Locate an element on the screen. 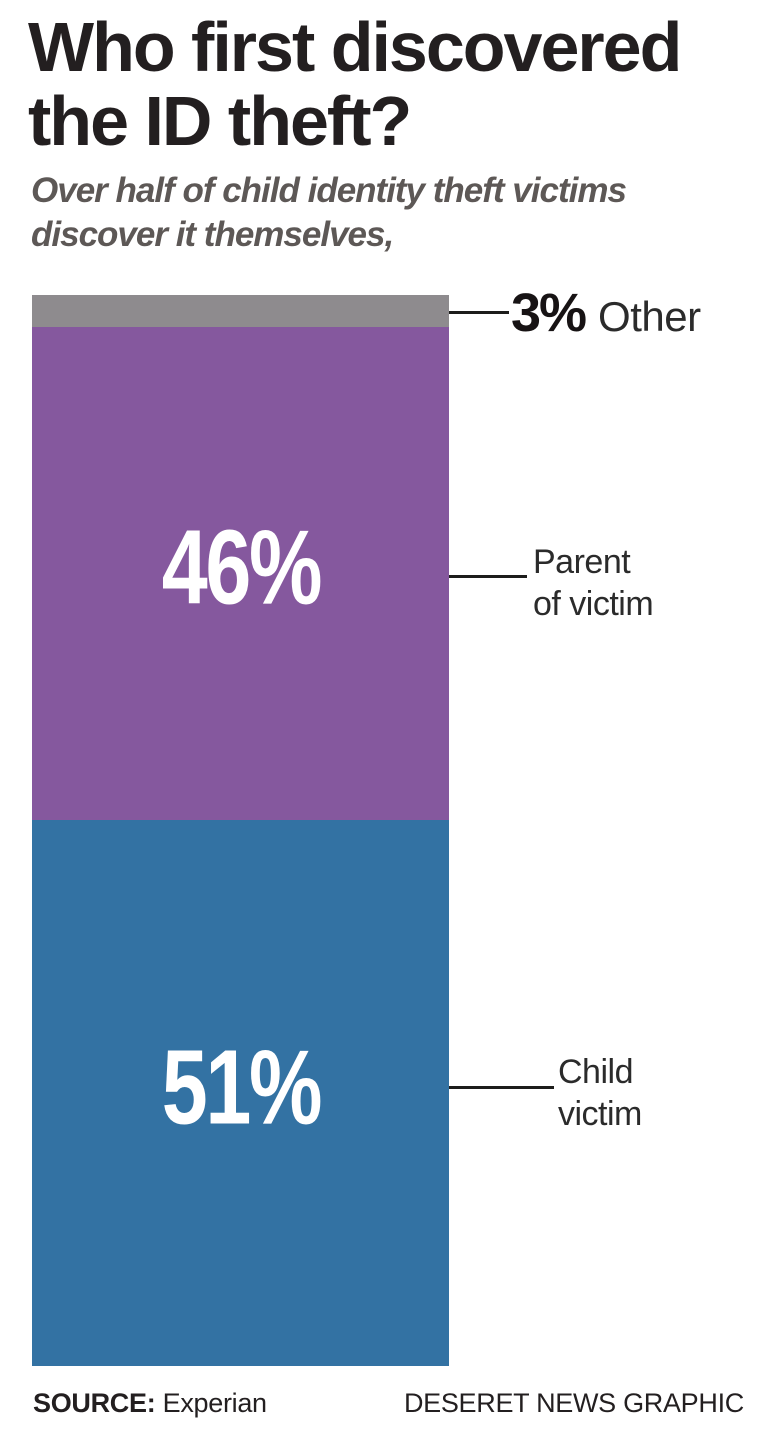  callout-label-other: 3% Other is located at coordinates (606, 313).